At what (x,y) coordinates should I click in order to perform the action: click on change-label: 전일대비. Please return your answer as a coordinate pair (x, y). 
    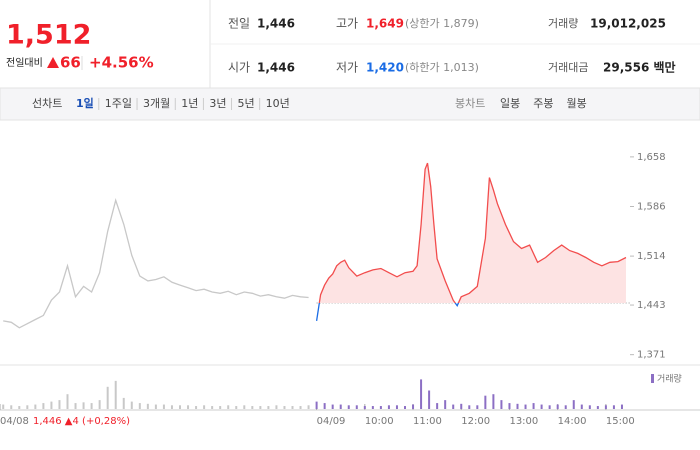
    Looking at the image, I should click on (24, 63).